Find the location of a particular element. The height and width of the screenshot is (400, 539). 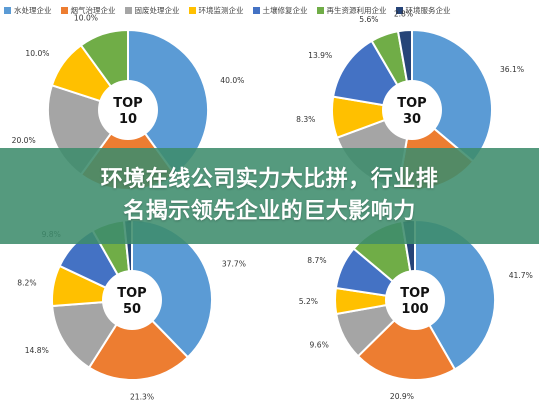

center-label: 50 is located at coordinates (132, 309).